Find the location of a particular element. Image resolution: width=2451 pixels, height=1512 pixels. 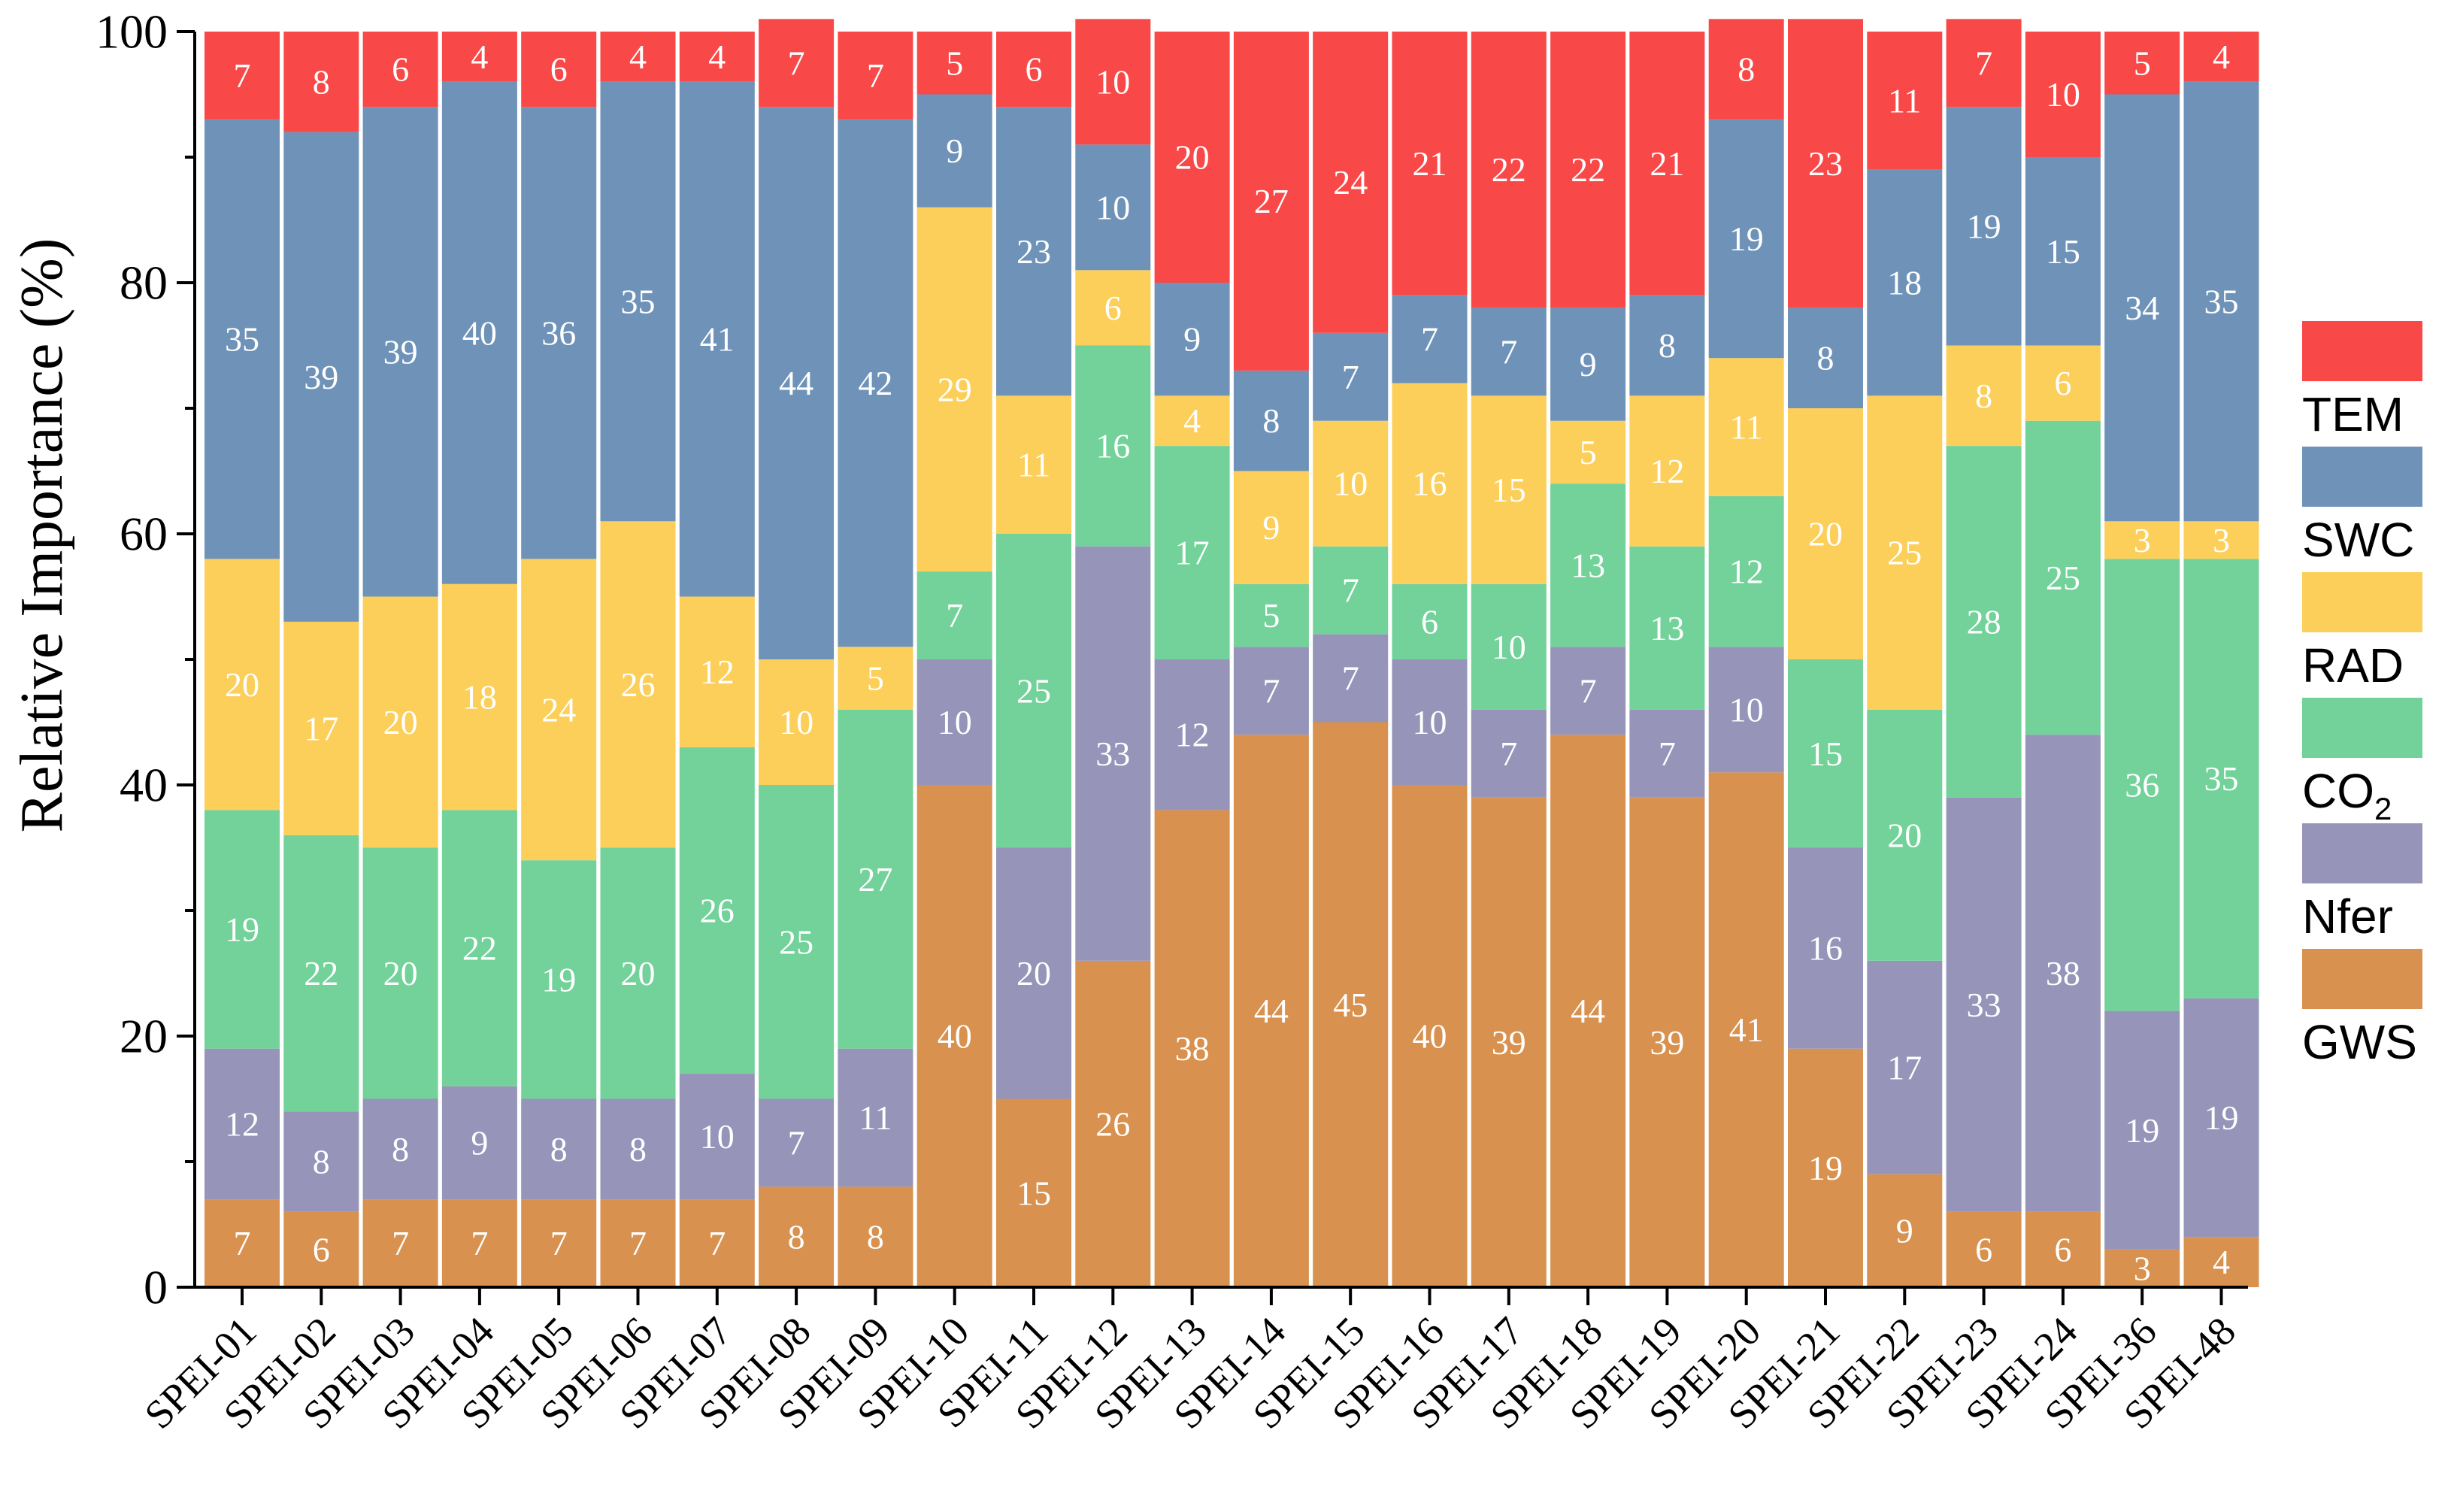

data-label-nfer-spei-05: 8 is located at coordinates (559, 1149).